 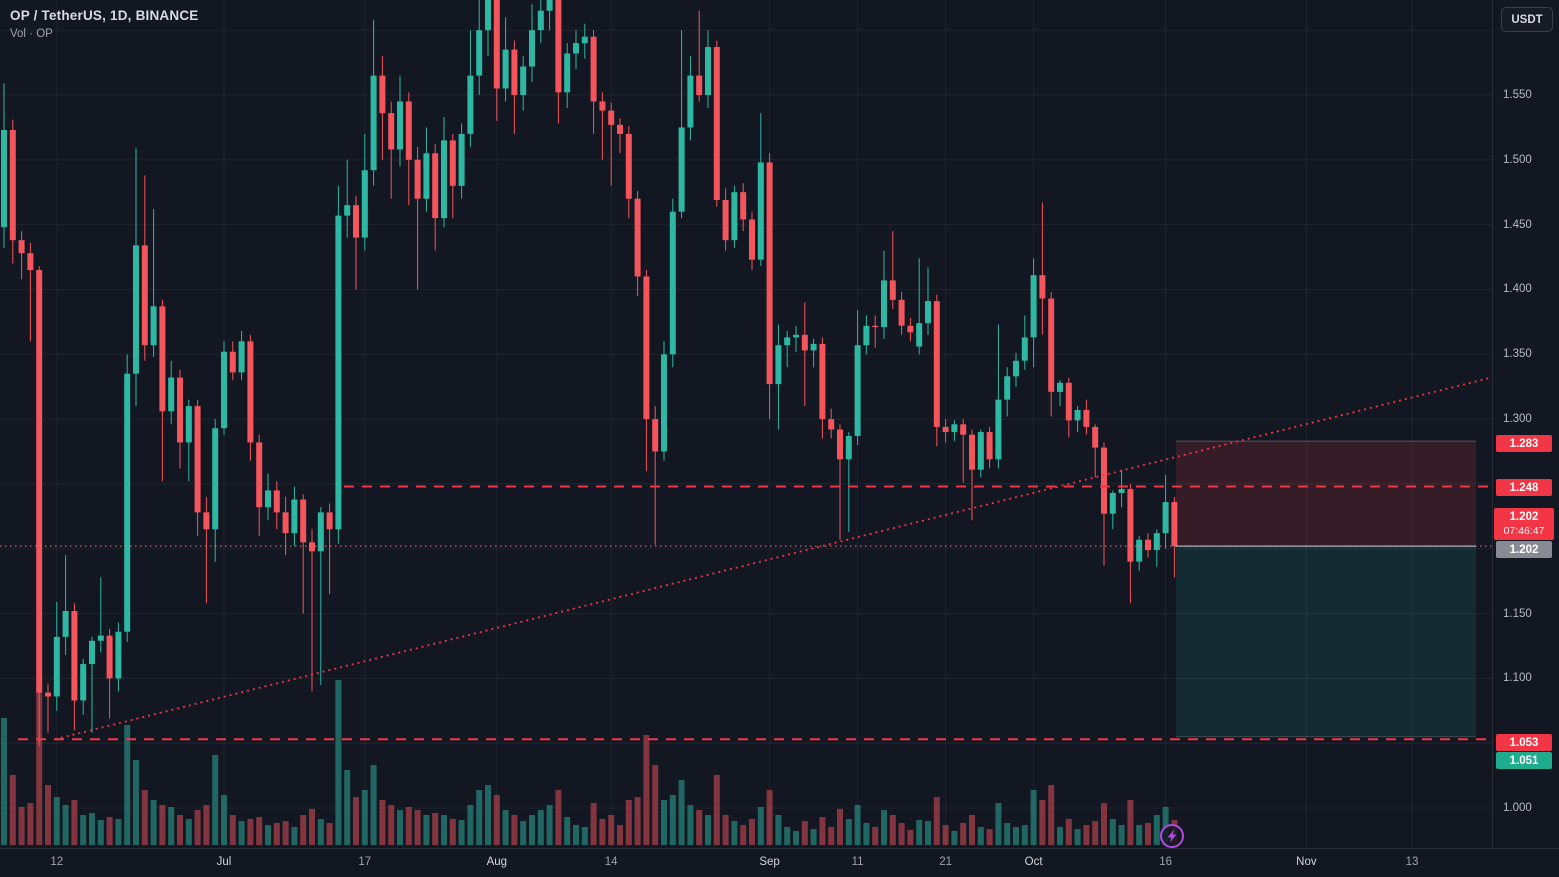 What do you see at coordinates (1527, 19) in the screenshot?
I see `currency-toggle-button: USDT` at bounding box center [1527, 19].